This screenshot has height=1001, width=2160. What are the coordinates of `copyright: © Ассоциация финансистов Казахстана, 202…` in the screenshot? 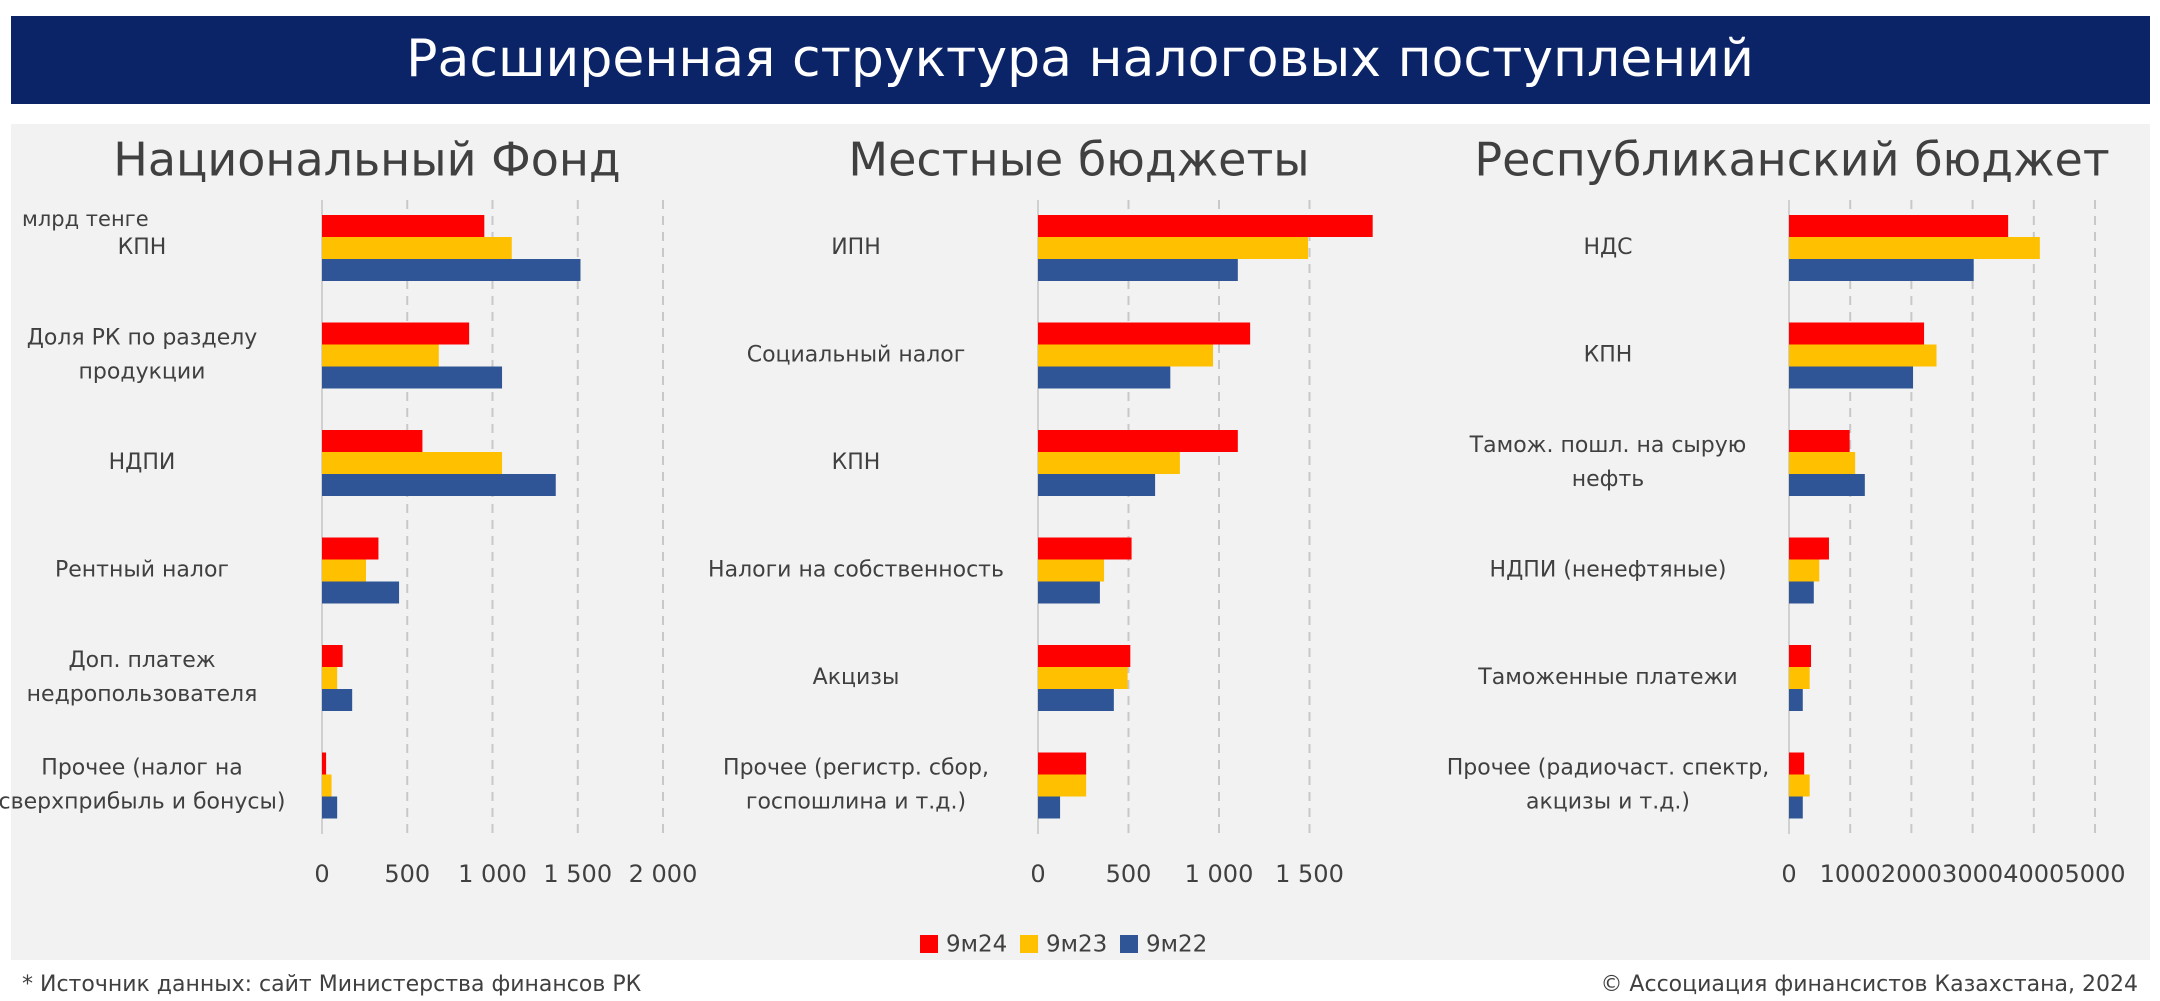 It's located at (1869, 984).